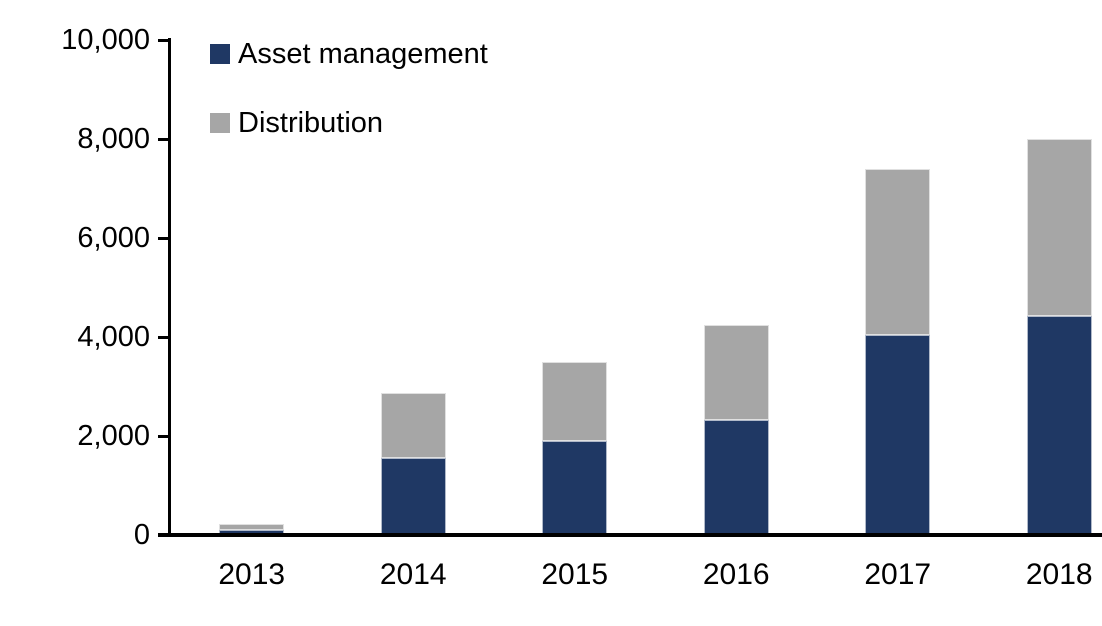 The height and width of the screenshot is (626, 1102). I want to click on y-axis-tick-label: 6,000, so click(95, 238).